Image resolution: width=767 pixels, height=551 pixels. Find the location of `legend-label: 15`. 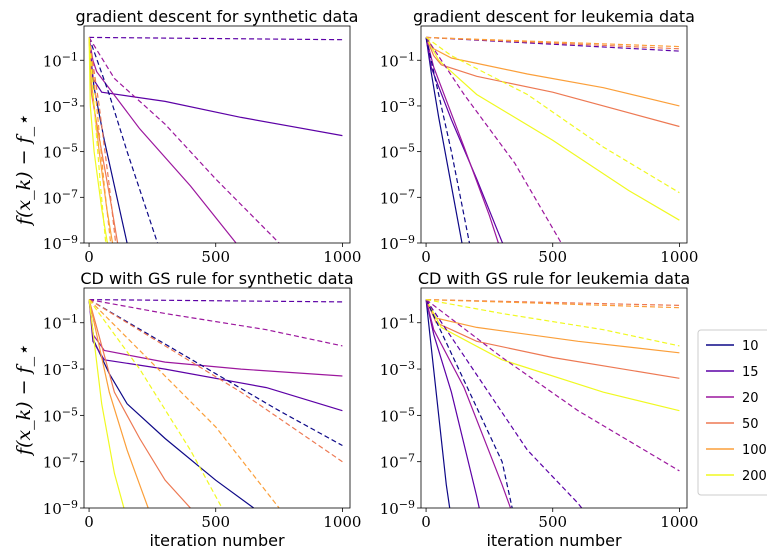

legend-label: 15 is located at coordinates (750, 372).